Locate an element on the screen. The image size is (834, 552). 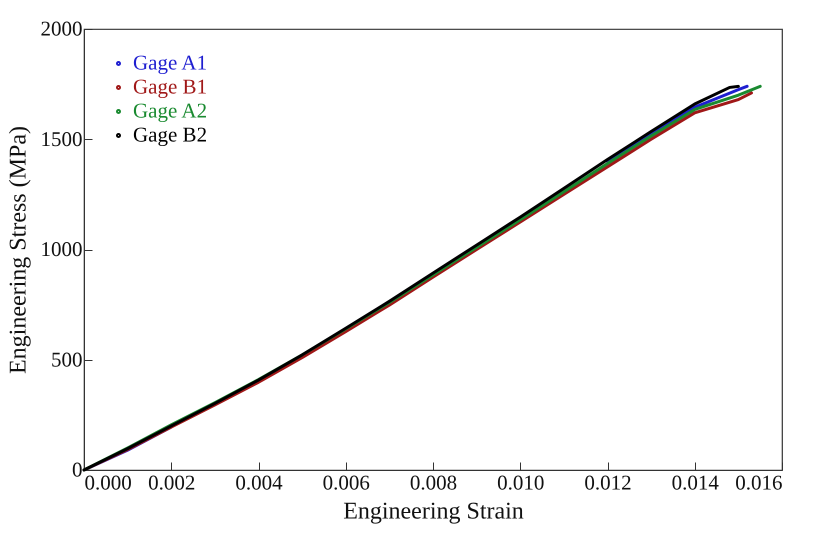
y-tick-label: 1000 is located at coordinates (61, 249).